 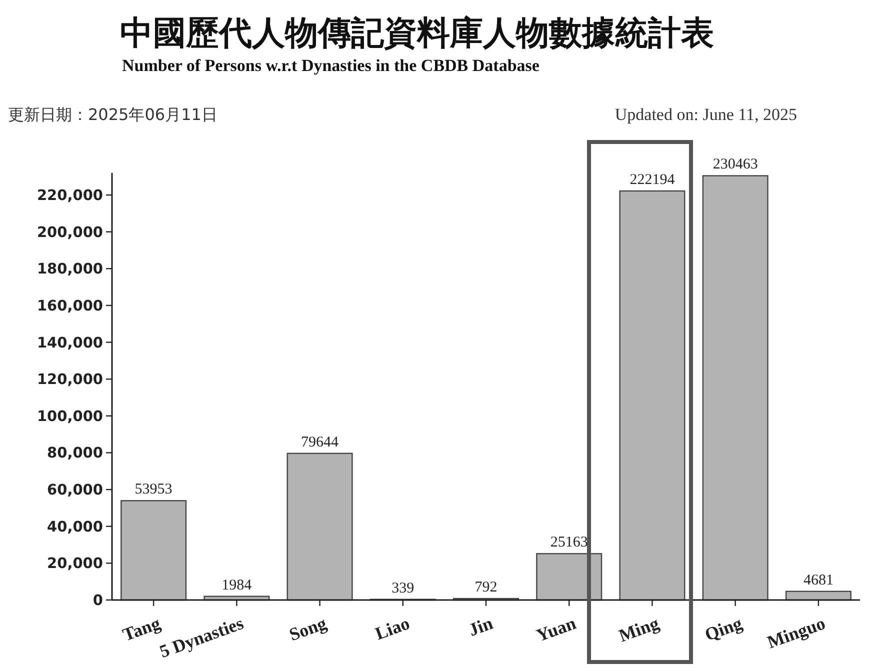 What do you see at coordinates (308, 628) in the screenshot?
I see `x-tick-label: Song` at bounding box center [308, 628].